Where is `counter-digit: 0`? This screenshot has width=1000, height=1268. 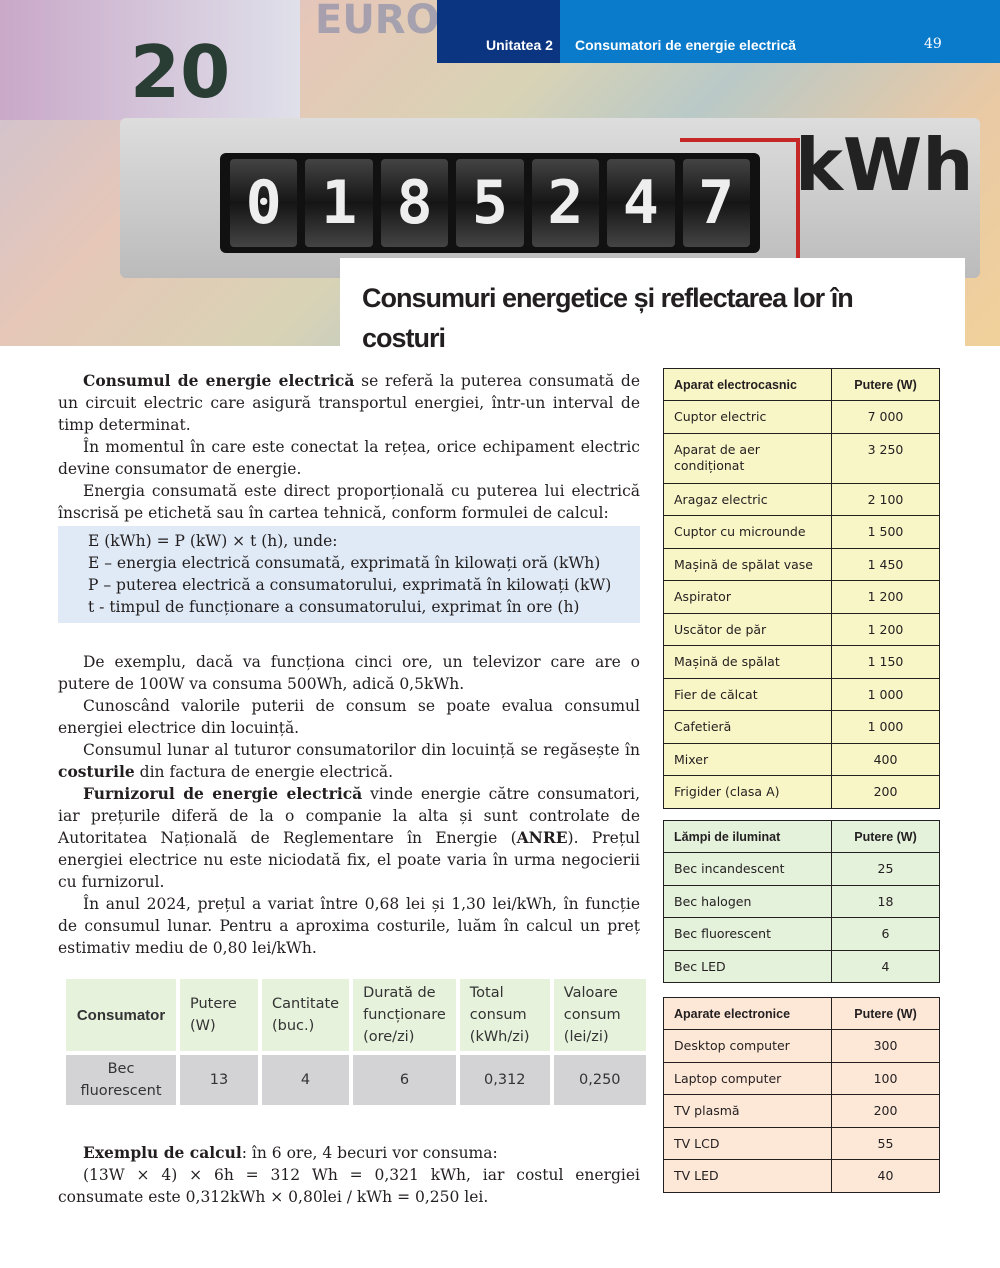
counter-digit: 0 is located at coordinates (264, 203).